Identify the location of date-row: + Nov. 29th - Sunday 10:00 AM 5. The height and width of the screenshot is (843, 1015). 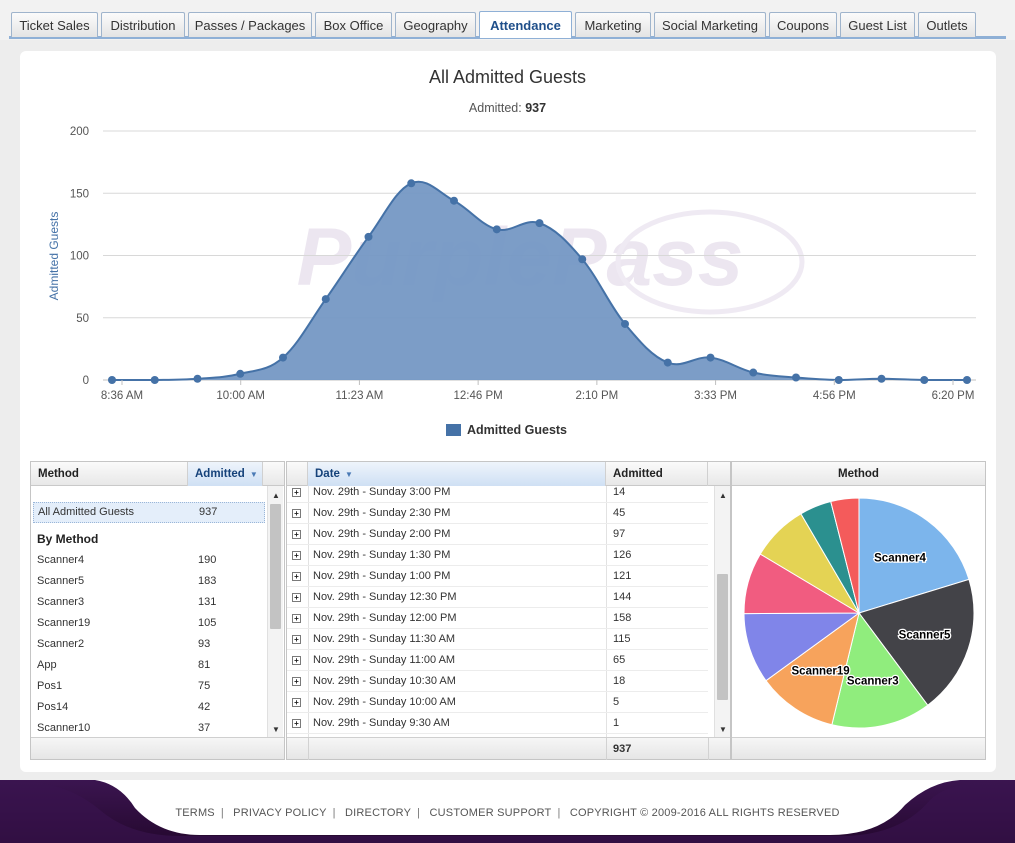
(497, 702).